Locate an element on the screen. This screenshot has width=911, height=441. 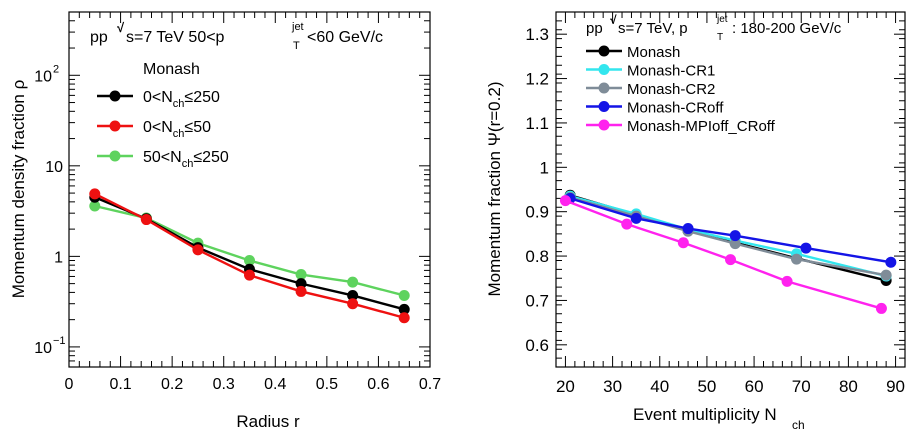
x-tick-label: 90 is located at coordinates (895, 386).